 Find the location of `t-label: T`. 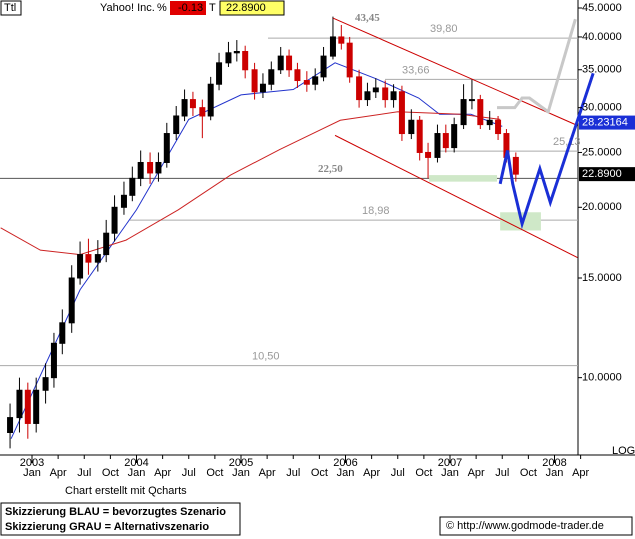

t-label: T is located at coordinates (212, 8).